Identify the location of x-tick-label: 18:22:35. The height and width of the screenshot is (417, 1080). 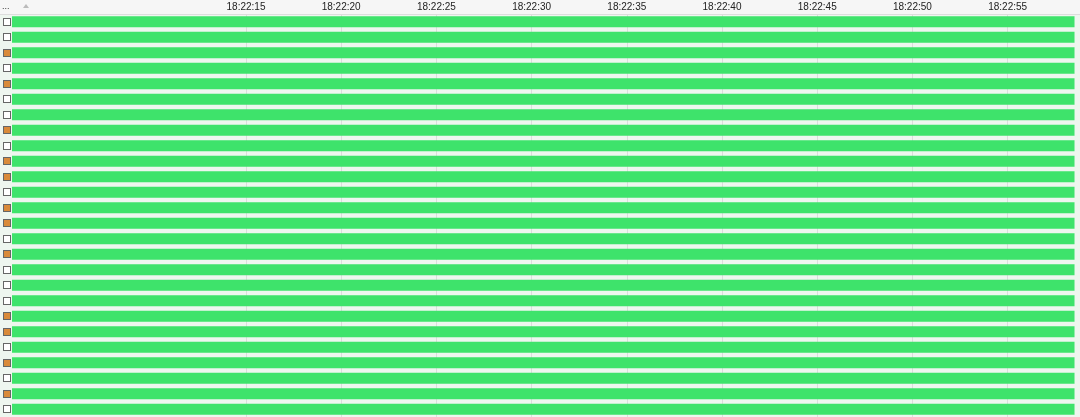
(627, 6).